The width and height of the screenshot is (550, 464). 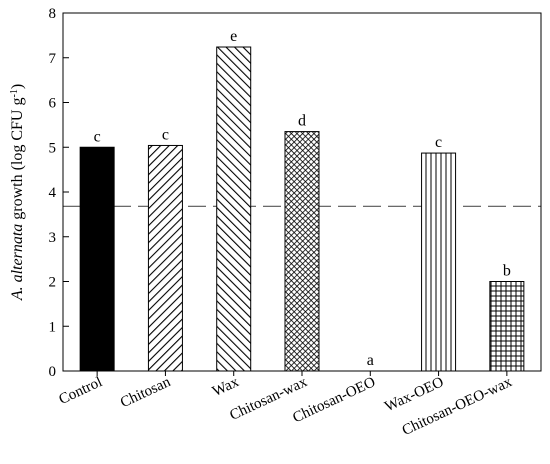 I want to click on y-tick-label: 2, so click(x=53, y=283).